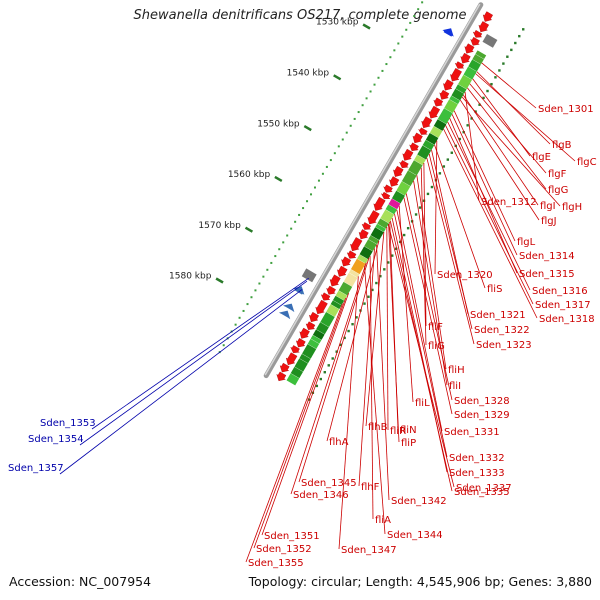 Image resolution: width=600 pixels, height=600 pixels. What do you see at coordinates (547, 274) in the screenshot?
I see `gene-label: Sden_1315` at bounding box center [547, 274].